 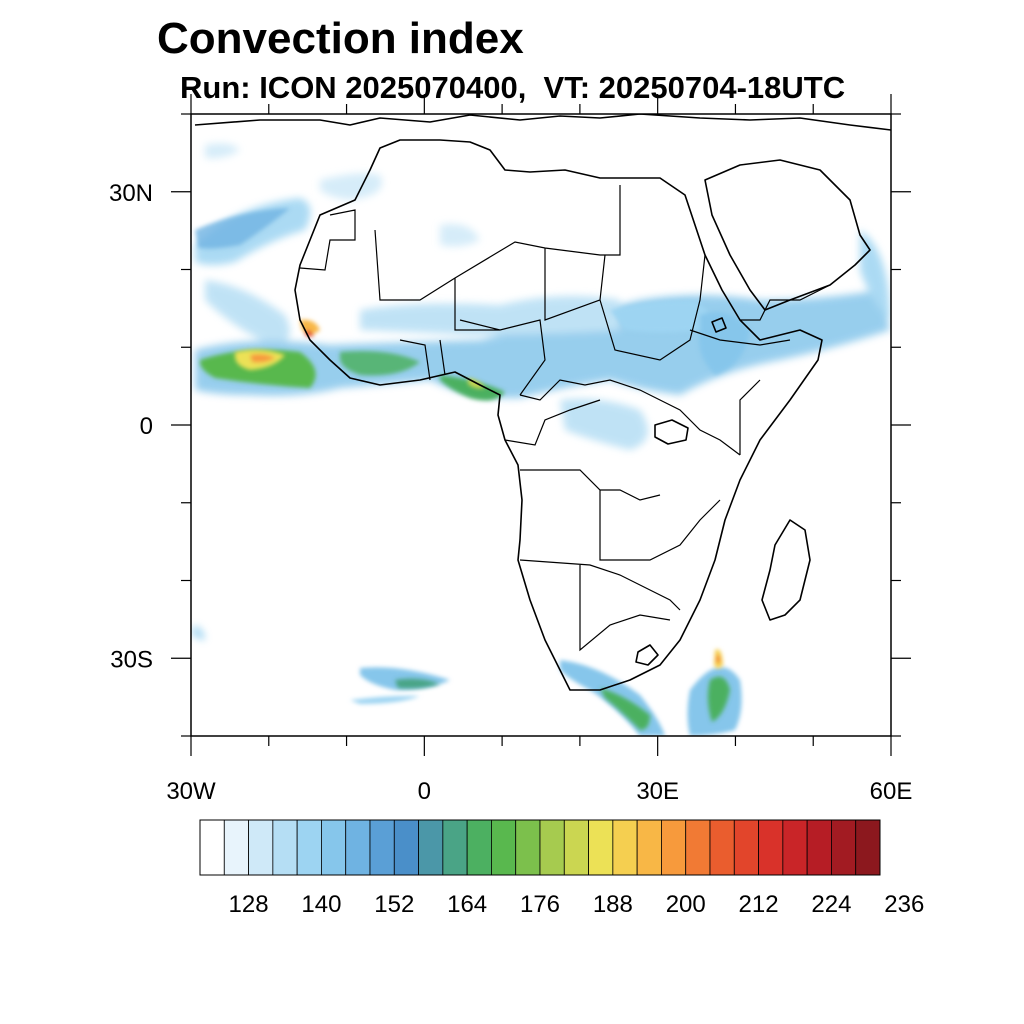 I want to click on field-gulf-guinea-green, so click(x=472, y=388).